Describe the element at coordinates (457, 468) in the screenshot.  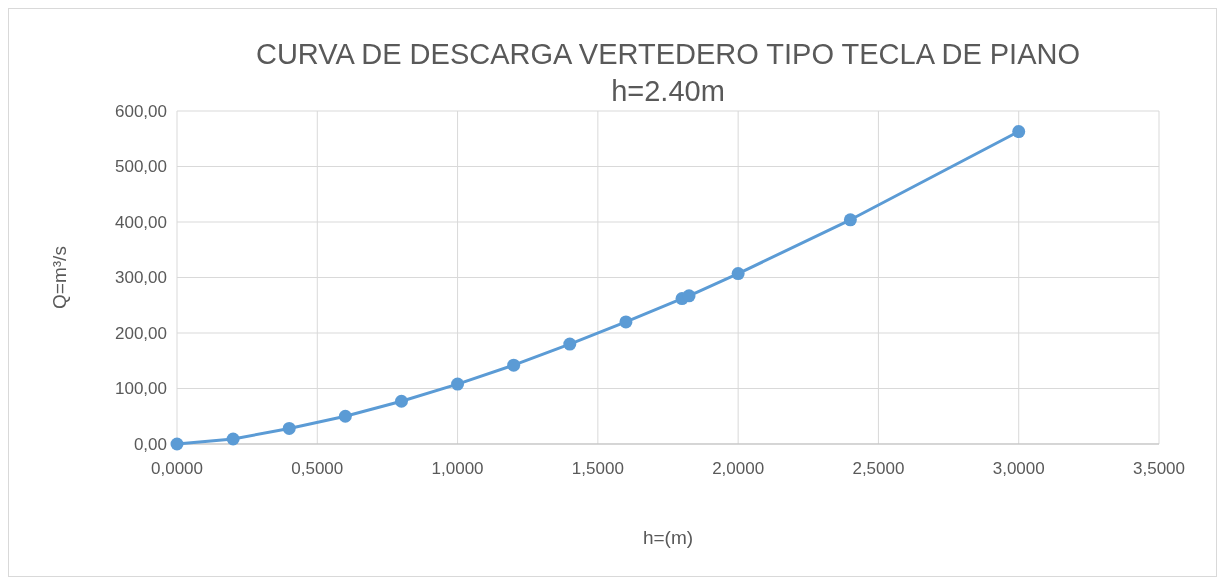
I see `x-tick-label: 1,0000` at that location.